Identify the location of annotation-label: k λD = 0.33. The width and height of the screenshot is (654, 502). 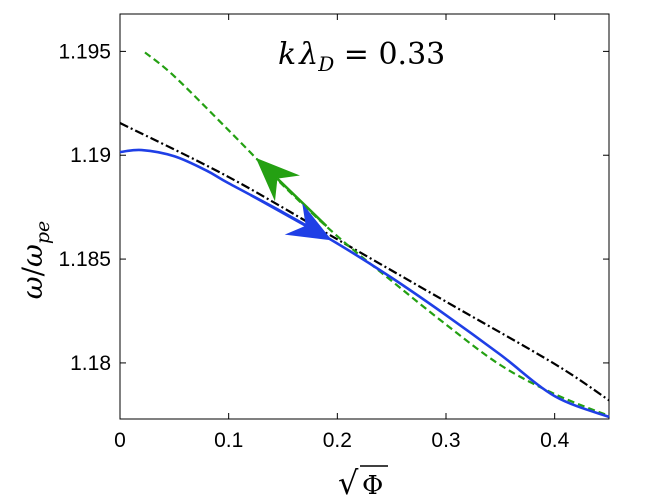
(361, 56).